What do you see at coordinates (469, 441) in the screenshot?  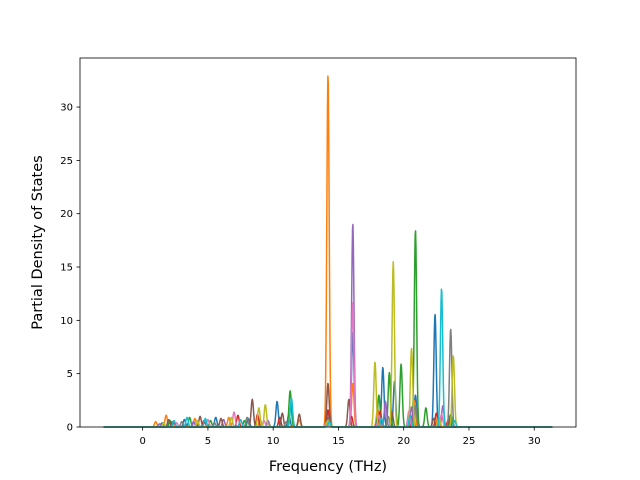 I see `x-tick-label: 25` at bounding box center [469, 441].